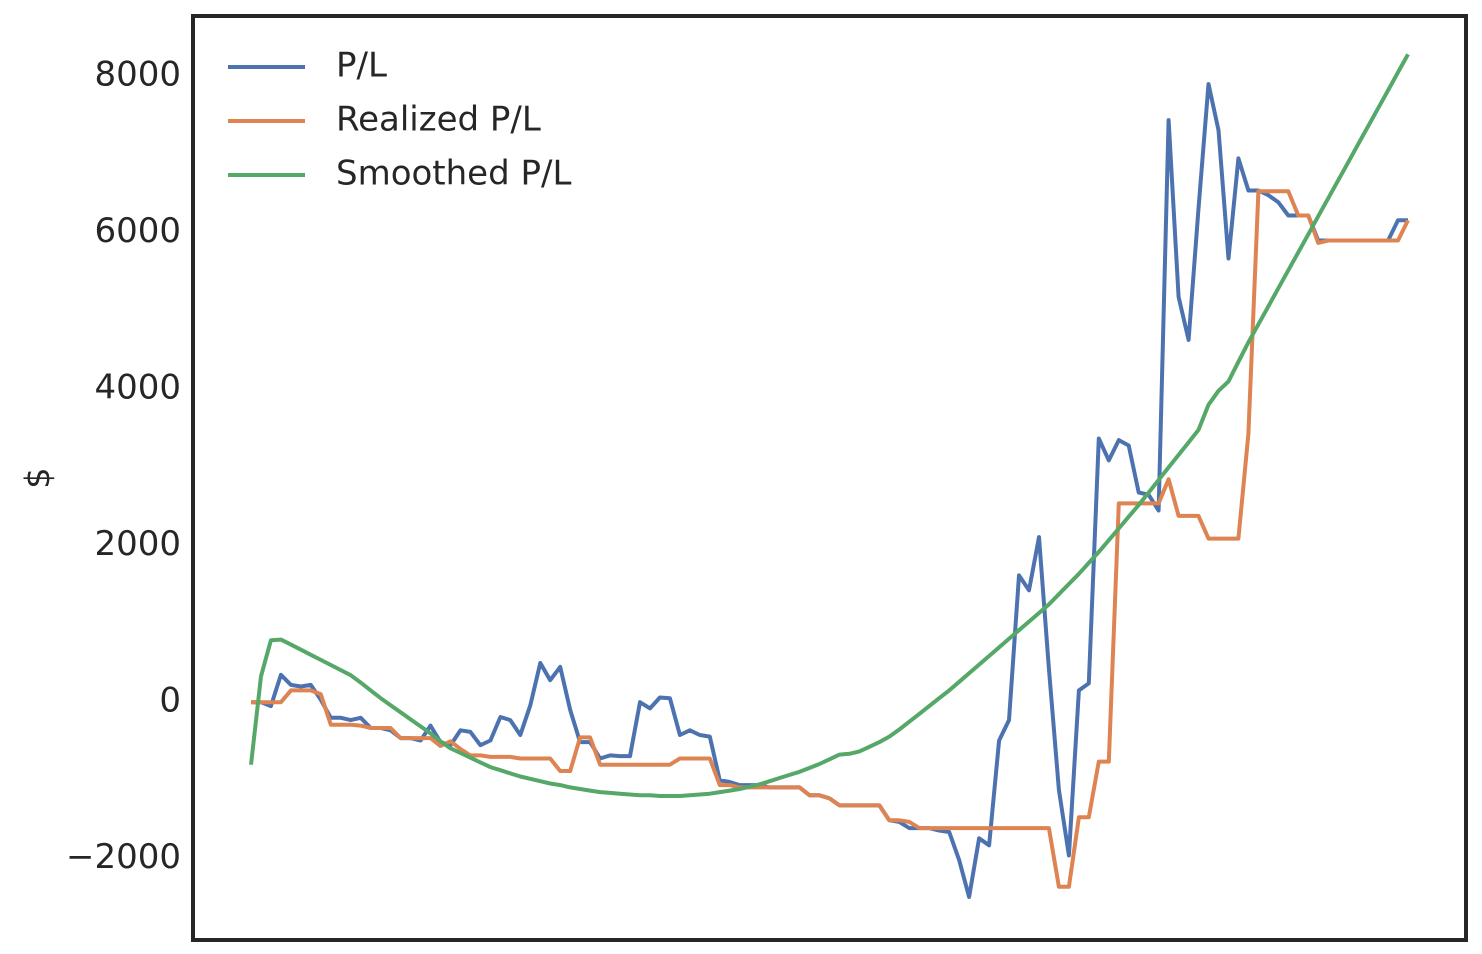 The image size is (1482, 954). Describe the element at coordinates (438, 120) in the screenshot. I see `legend-label: Realized P/L` at that location.